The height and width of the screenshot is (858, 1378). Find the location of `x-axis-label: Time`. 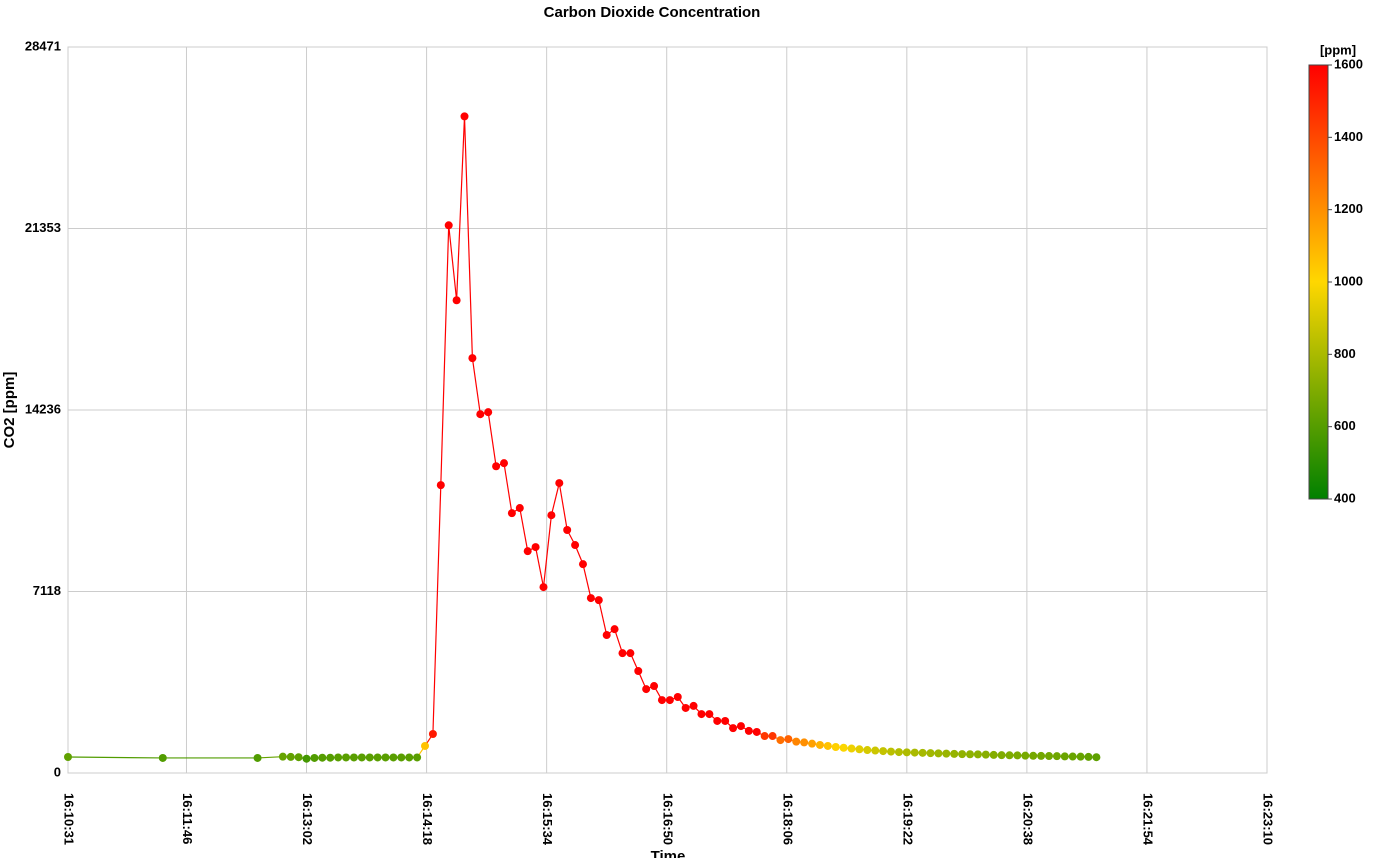

x-axis-label: Time is located at coordinates (668, 853).